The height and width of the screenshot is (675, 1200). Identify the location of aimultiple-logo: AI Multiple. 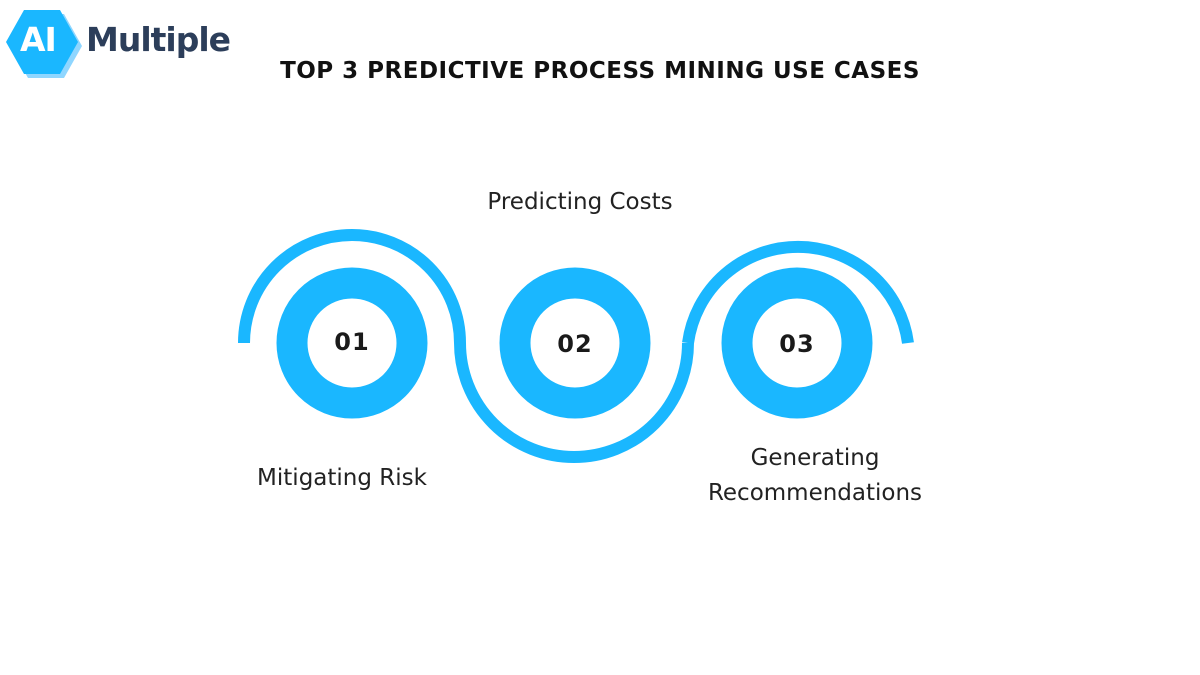
(118, 43).